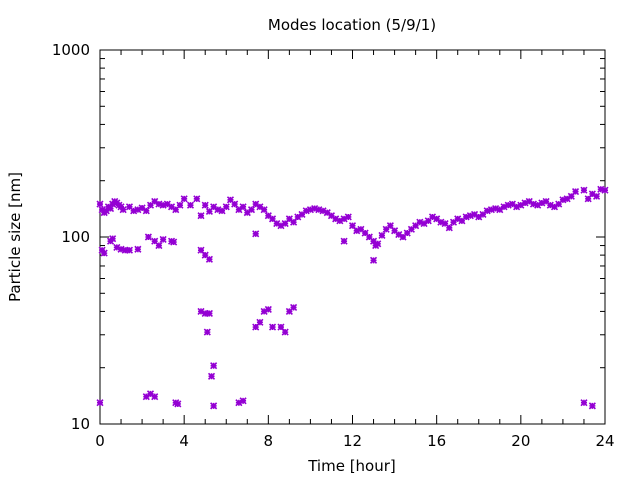  What do you see at coordinates (71, 50) in the screenshot?
I see `y-tick-label: 1000` at bounding box center [71, 50].